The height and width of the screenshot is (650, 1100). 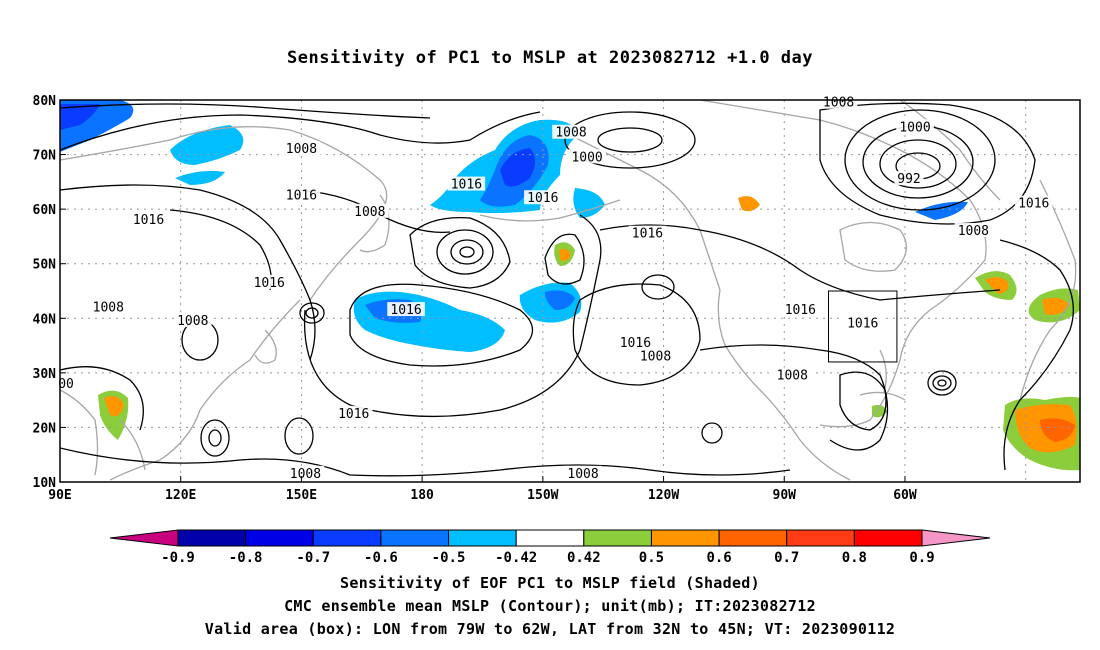 I want to click on contour-1016-canada, so click(x=800, y=262).